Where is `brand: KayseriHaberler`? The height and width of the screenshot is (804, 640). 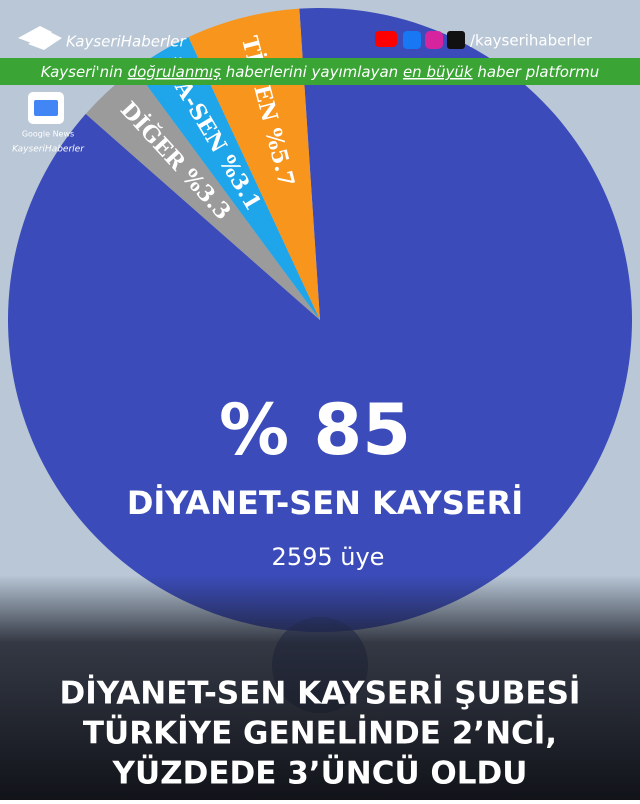 brand: KayseriHaberler is located at coordinates (126, 42).